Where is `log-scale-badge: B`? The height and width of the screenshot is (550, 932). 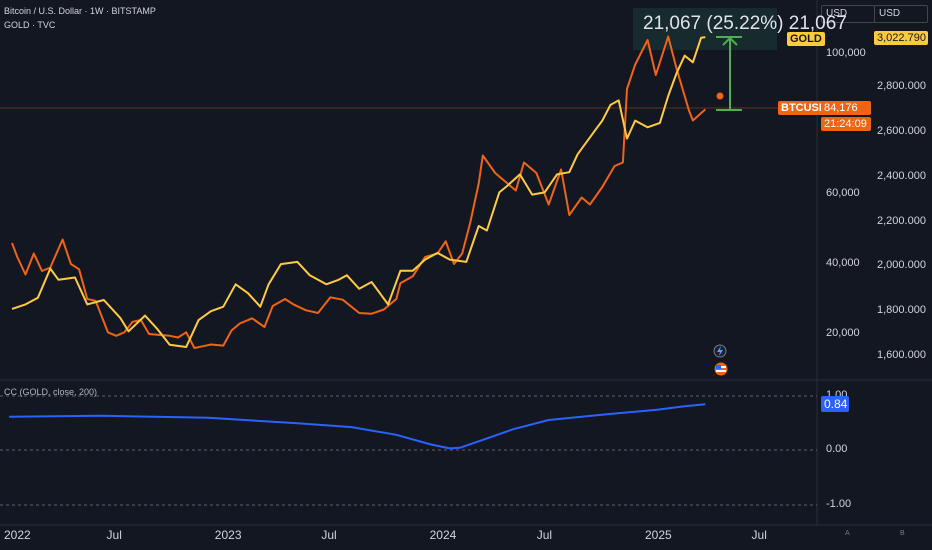 log-scale-badge: B is located at coordinates (902, 533).